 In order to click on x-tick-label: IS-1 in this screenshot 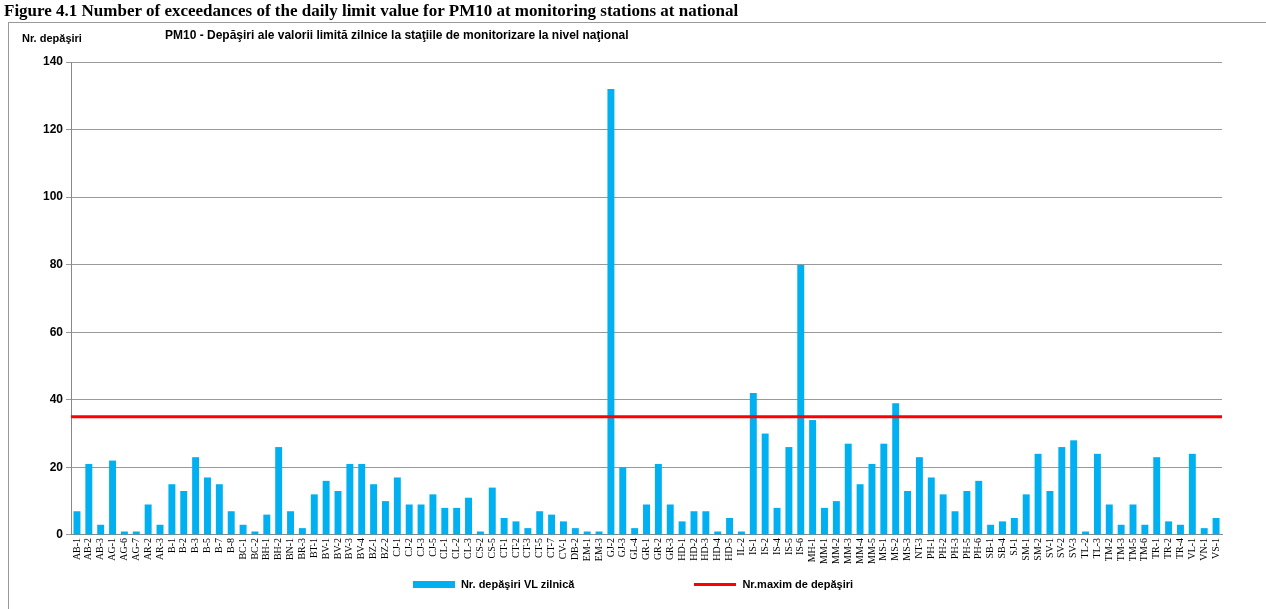, I will do `click(752, 546)`.